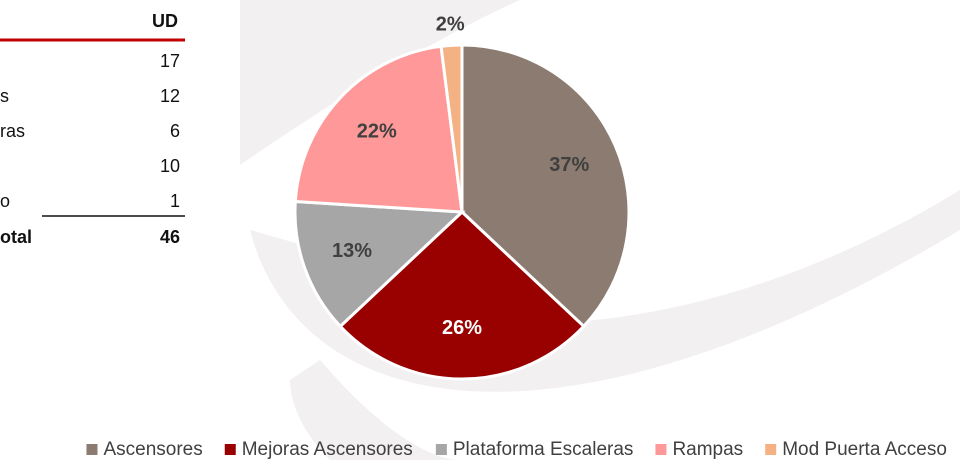 The width and height of the screenshot is (960, 460). I want to click on slice-label: 22%, so click(377, 131).